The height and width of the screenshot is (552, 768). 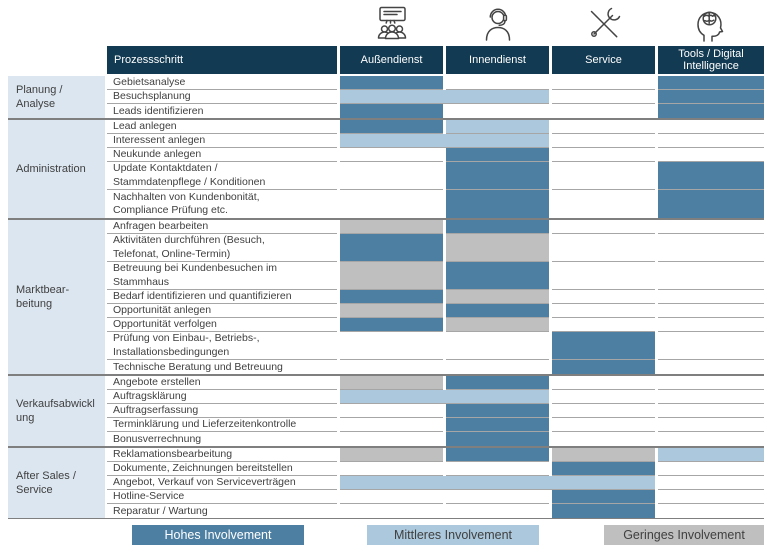 I want to click on presentation-team-icon, so click(x=391, y=24).